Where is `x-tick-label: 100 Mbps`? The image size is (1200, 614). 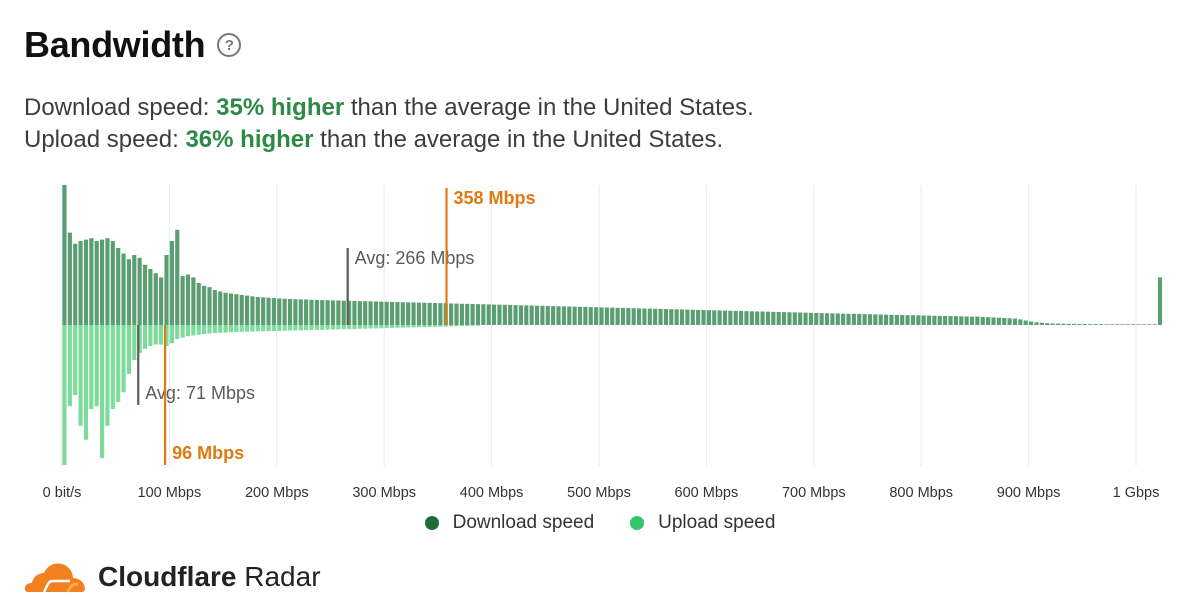 x-tick-label: 100 Mbps is located at coordinates (170, 493).